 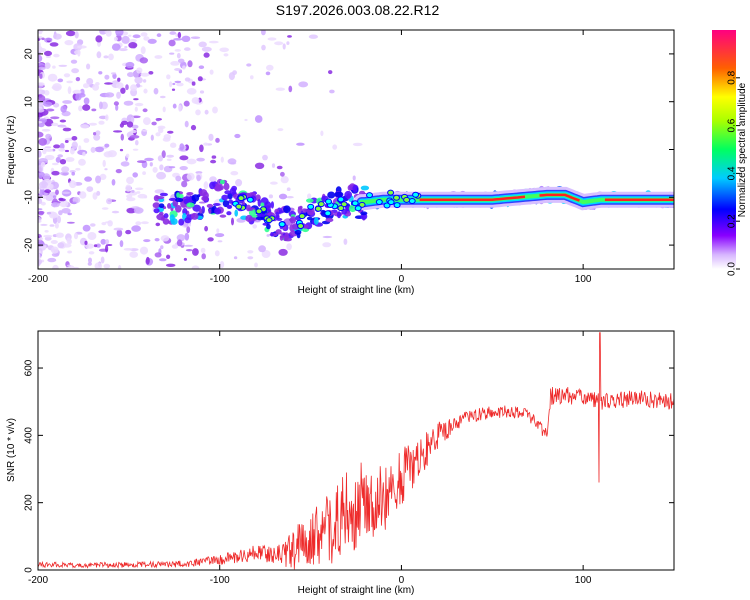 I want to click on colorbar-tick-label: 0.2, so click(x=732, y=221).